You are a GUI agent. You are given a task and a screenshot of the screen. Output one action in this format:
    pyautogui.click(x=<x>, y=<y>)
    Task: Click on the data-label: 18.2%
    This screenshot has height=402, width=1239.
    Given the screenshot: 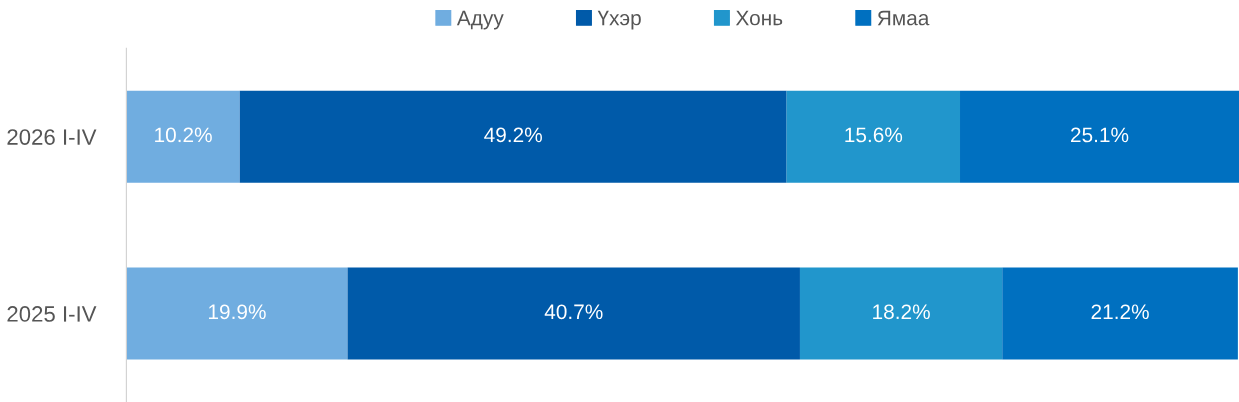 What is the action you would take?
    pyautogui.click(x=901, y=312)
    